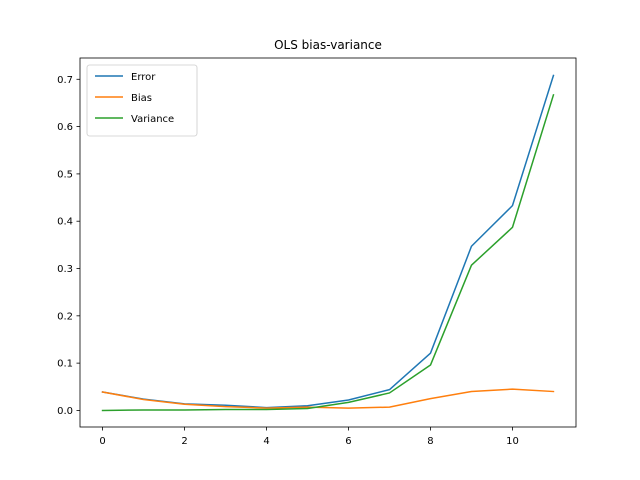  I want to click on x-tick-label: 4, so click(266, 441).